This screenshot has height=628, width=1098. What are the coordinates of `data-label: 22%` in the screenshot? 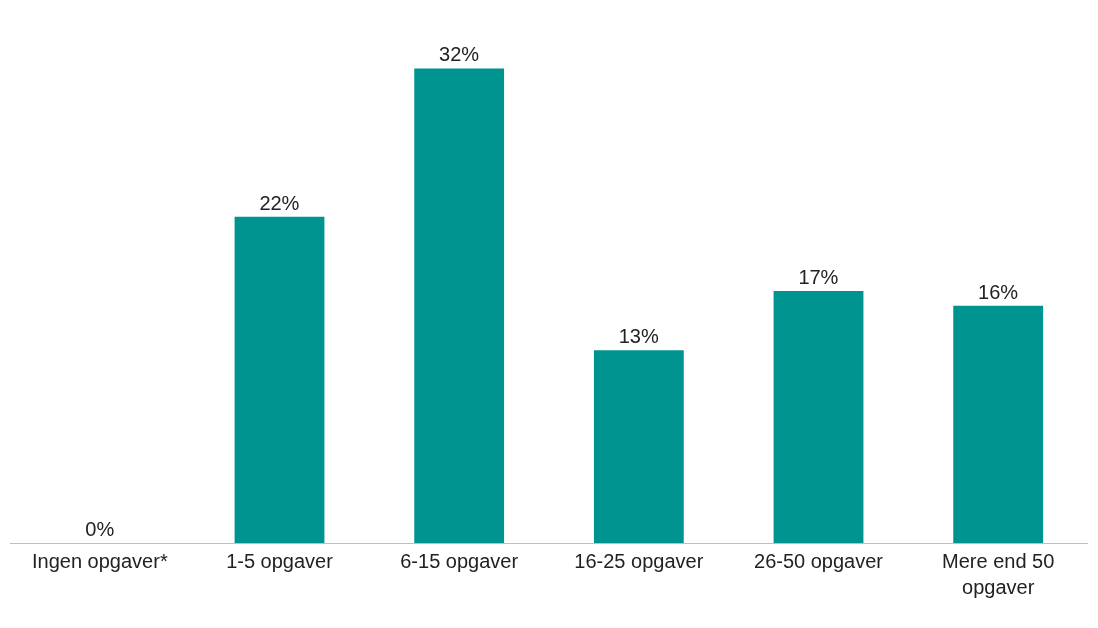 It's located at (279, 202).